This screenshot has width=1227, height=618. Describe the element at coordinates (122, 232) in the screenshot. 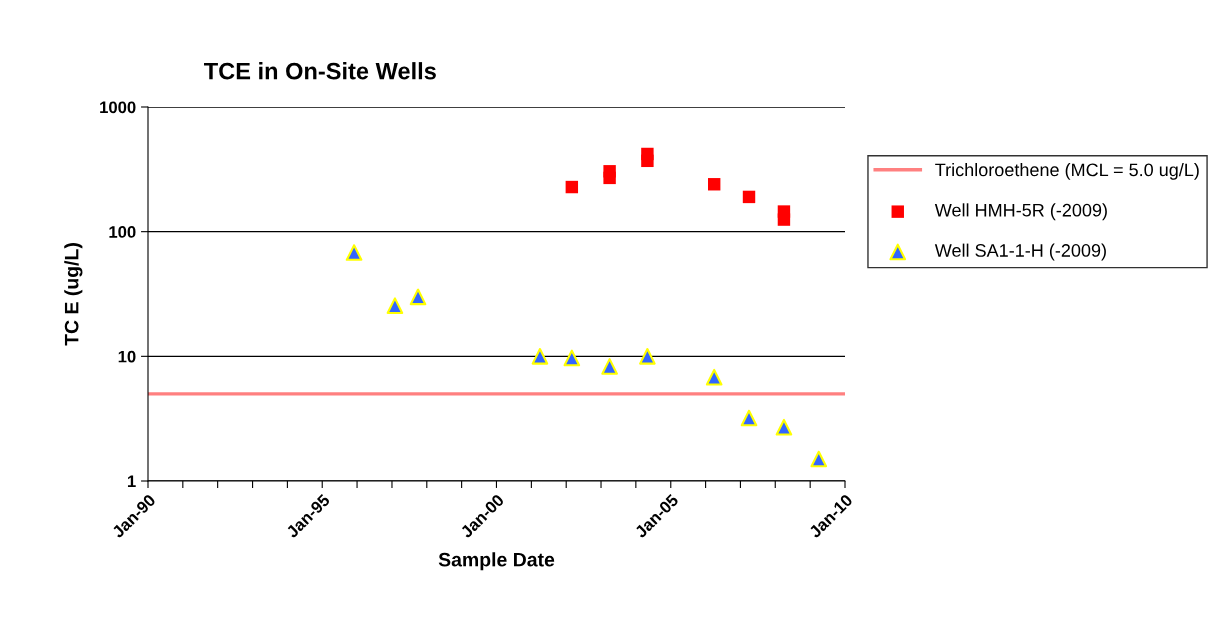

I see `y-tick-label: 100` at that location.